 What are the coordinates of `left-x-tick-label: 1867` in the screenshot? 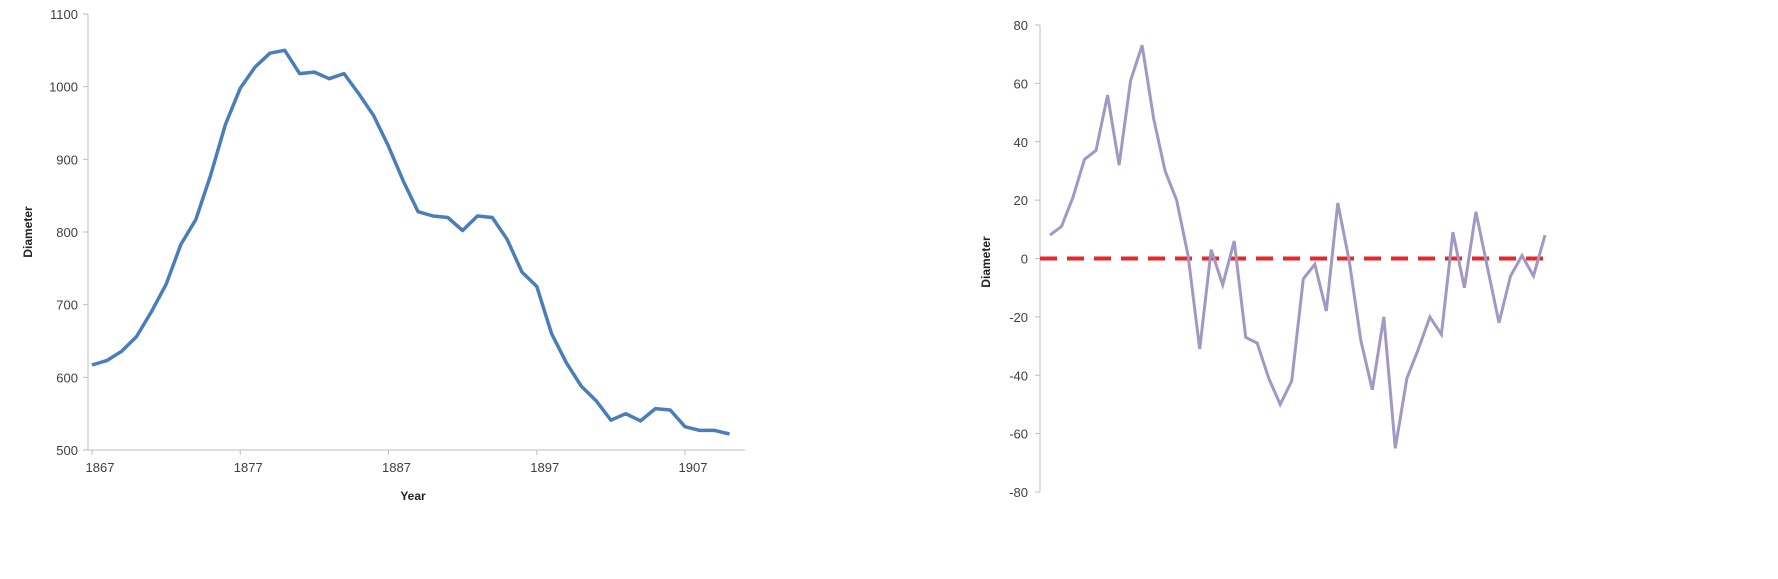 It's located at (100, 467).